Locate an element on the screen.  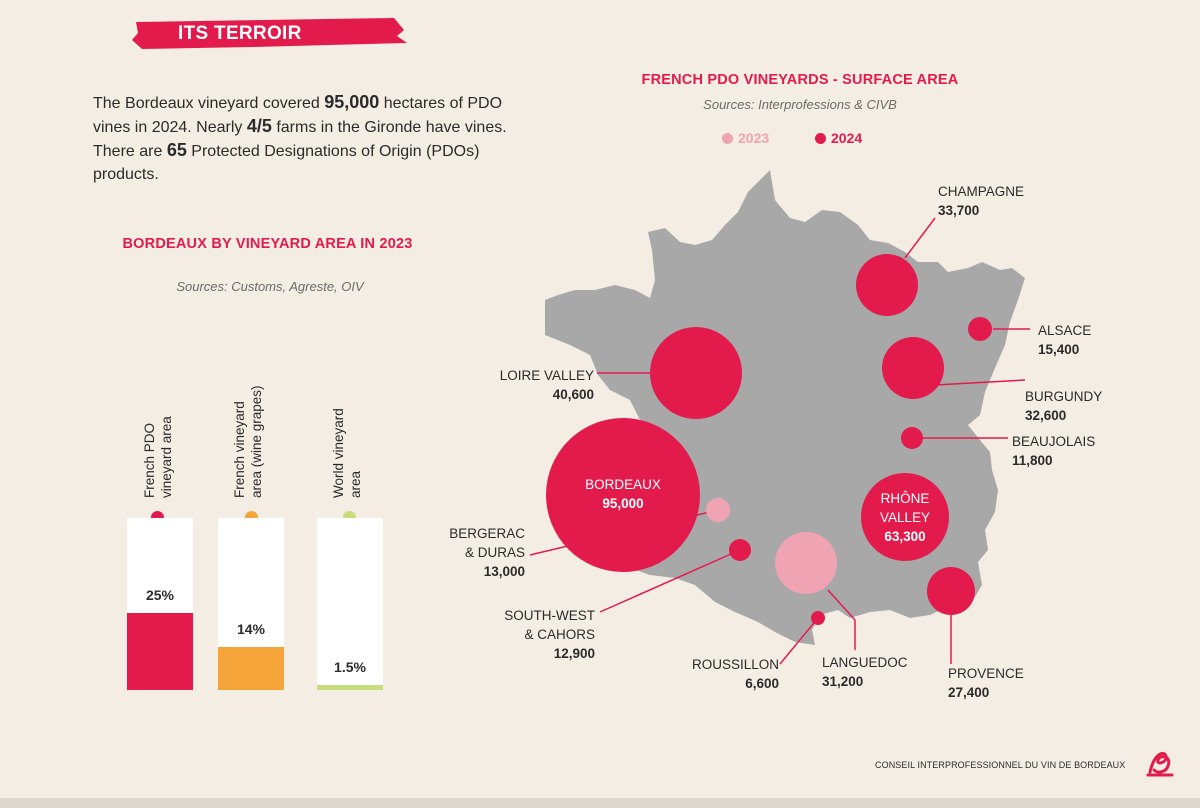
label-rhone: RHÔNE VALLEY 63,300 is located at coordinates (905, 517).